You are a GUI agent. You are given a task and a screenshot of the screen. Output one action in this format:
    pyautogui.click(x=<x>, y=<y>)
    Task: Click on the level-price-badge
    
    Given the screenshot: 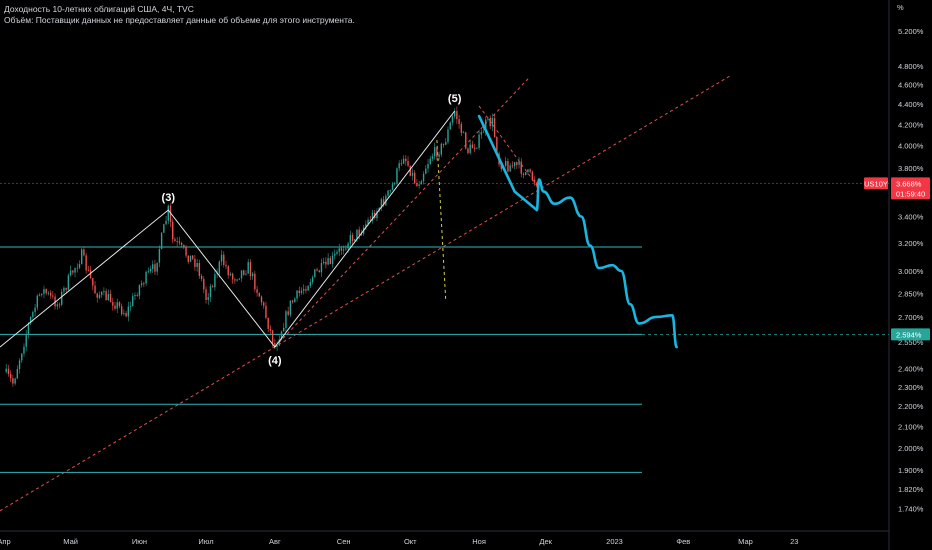 What is the action you would take?
    pyautogui.click(x=910, y=334)
    